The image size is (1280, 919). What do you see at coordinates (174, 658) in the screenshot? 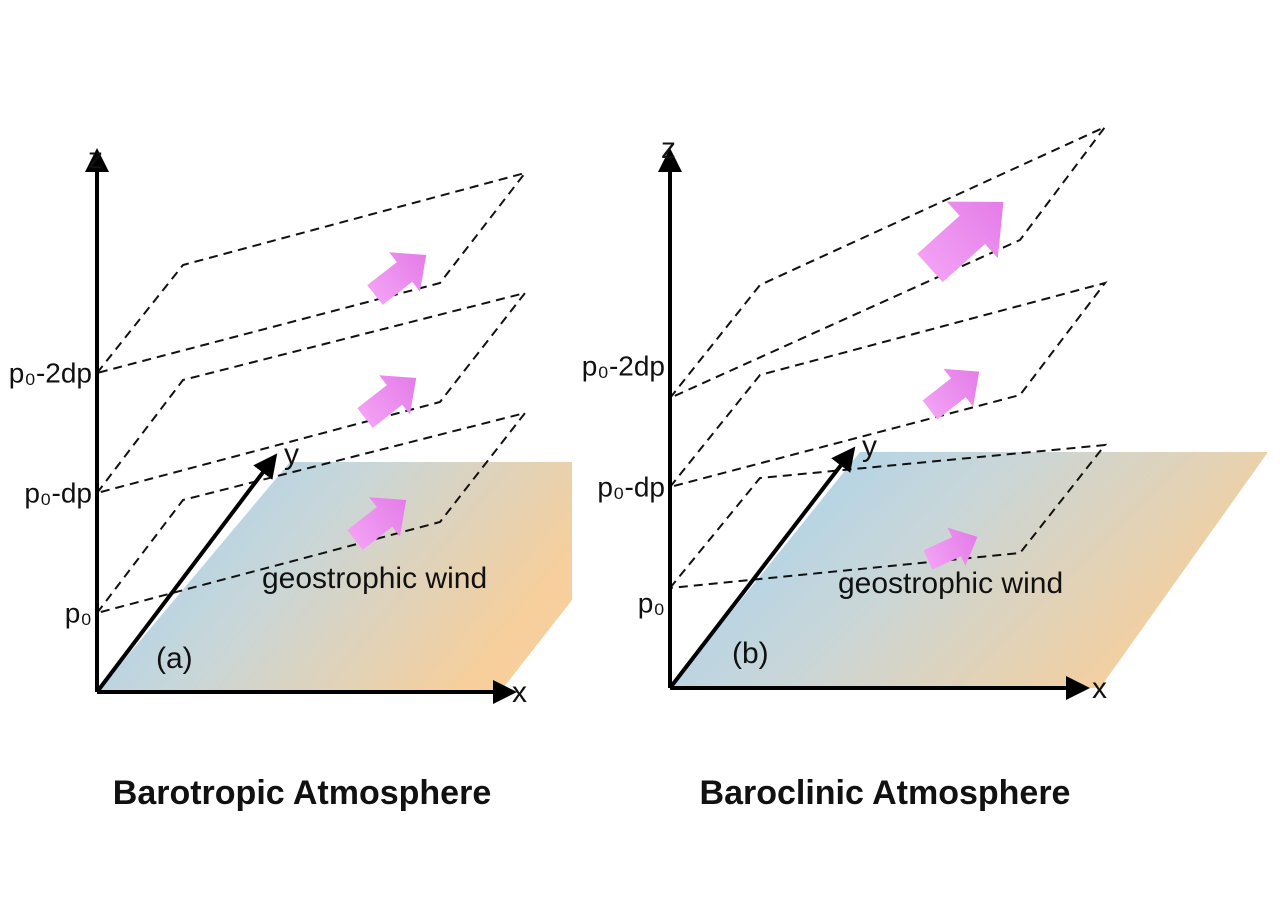
I see `panel-label: (a)` at bounding box center [174, 658].